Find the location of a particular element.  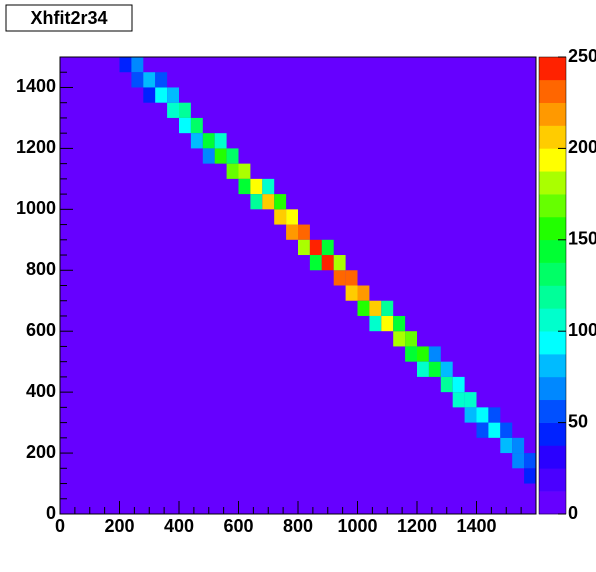

y-tick-label: 0 is located at coordinates (51, 513).